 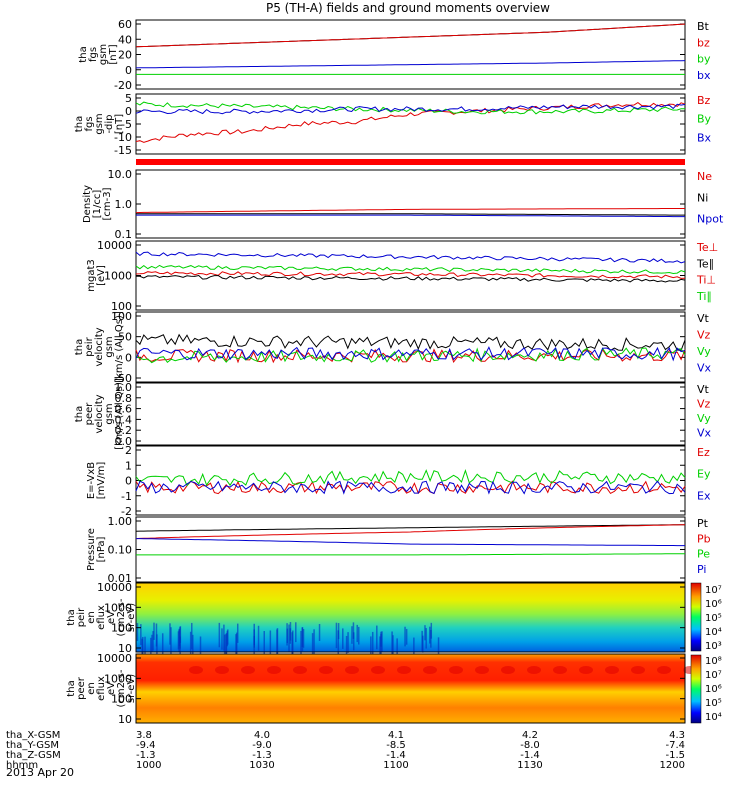 What do you see at coordinates (99, 414) in the screenshot?
I see `ylabel-ve: tha peer velocity gsm [km/s (All Qs)]` at bounding box center [99, 414].